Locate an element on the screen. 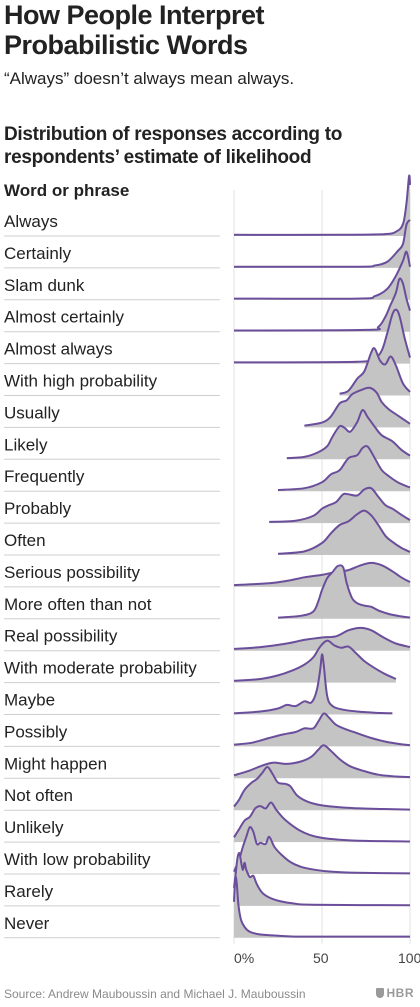  row-label: Not often is located at coordinates (38, 795).